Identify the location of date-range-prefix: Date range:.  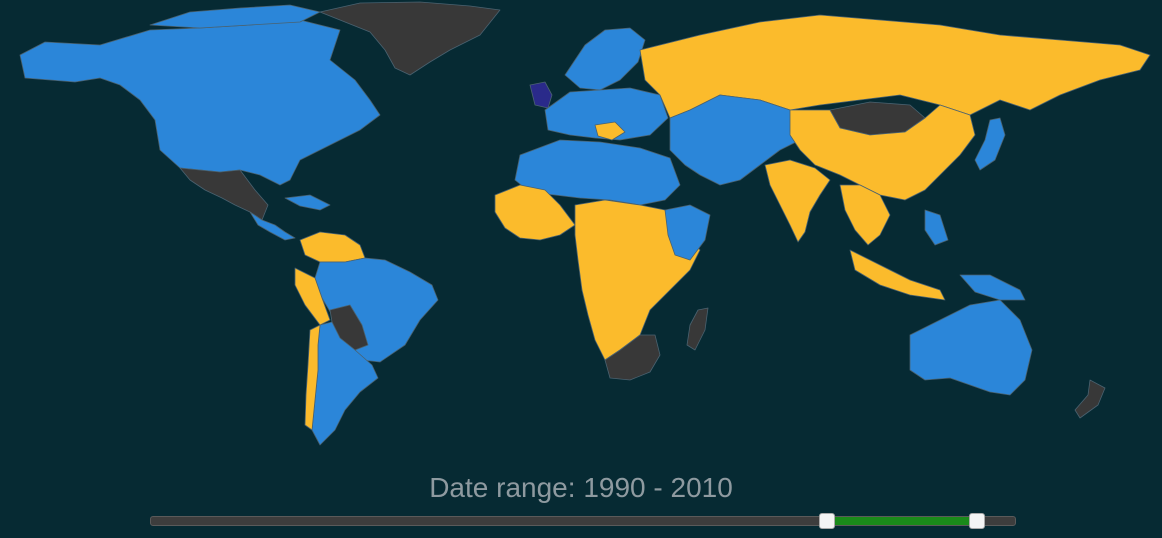
(506, 487).